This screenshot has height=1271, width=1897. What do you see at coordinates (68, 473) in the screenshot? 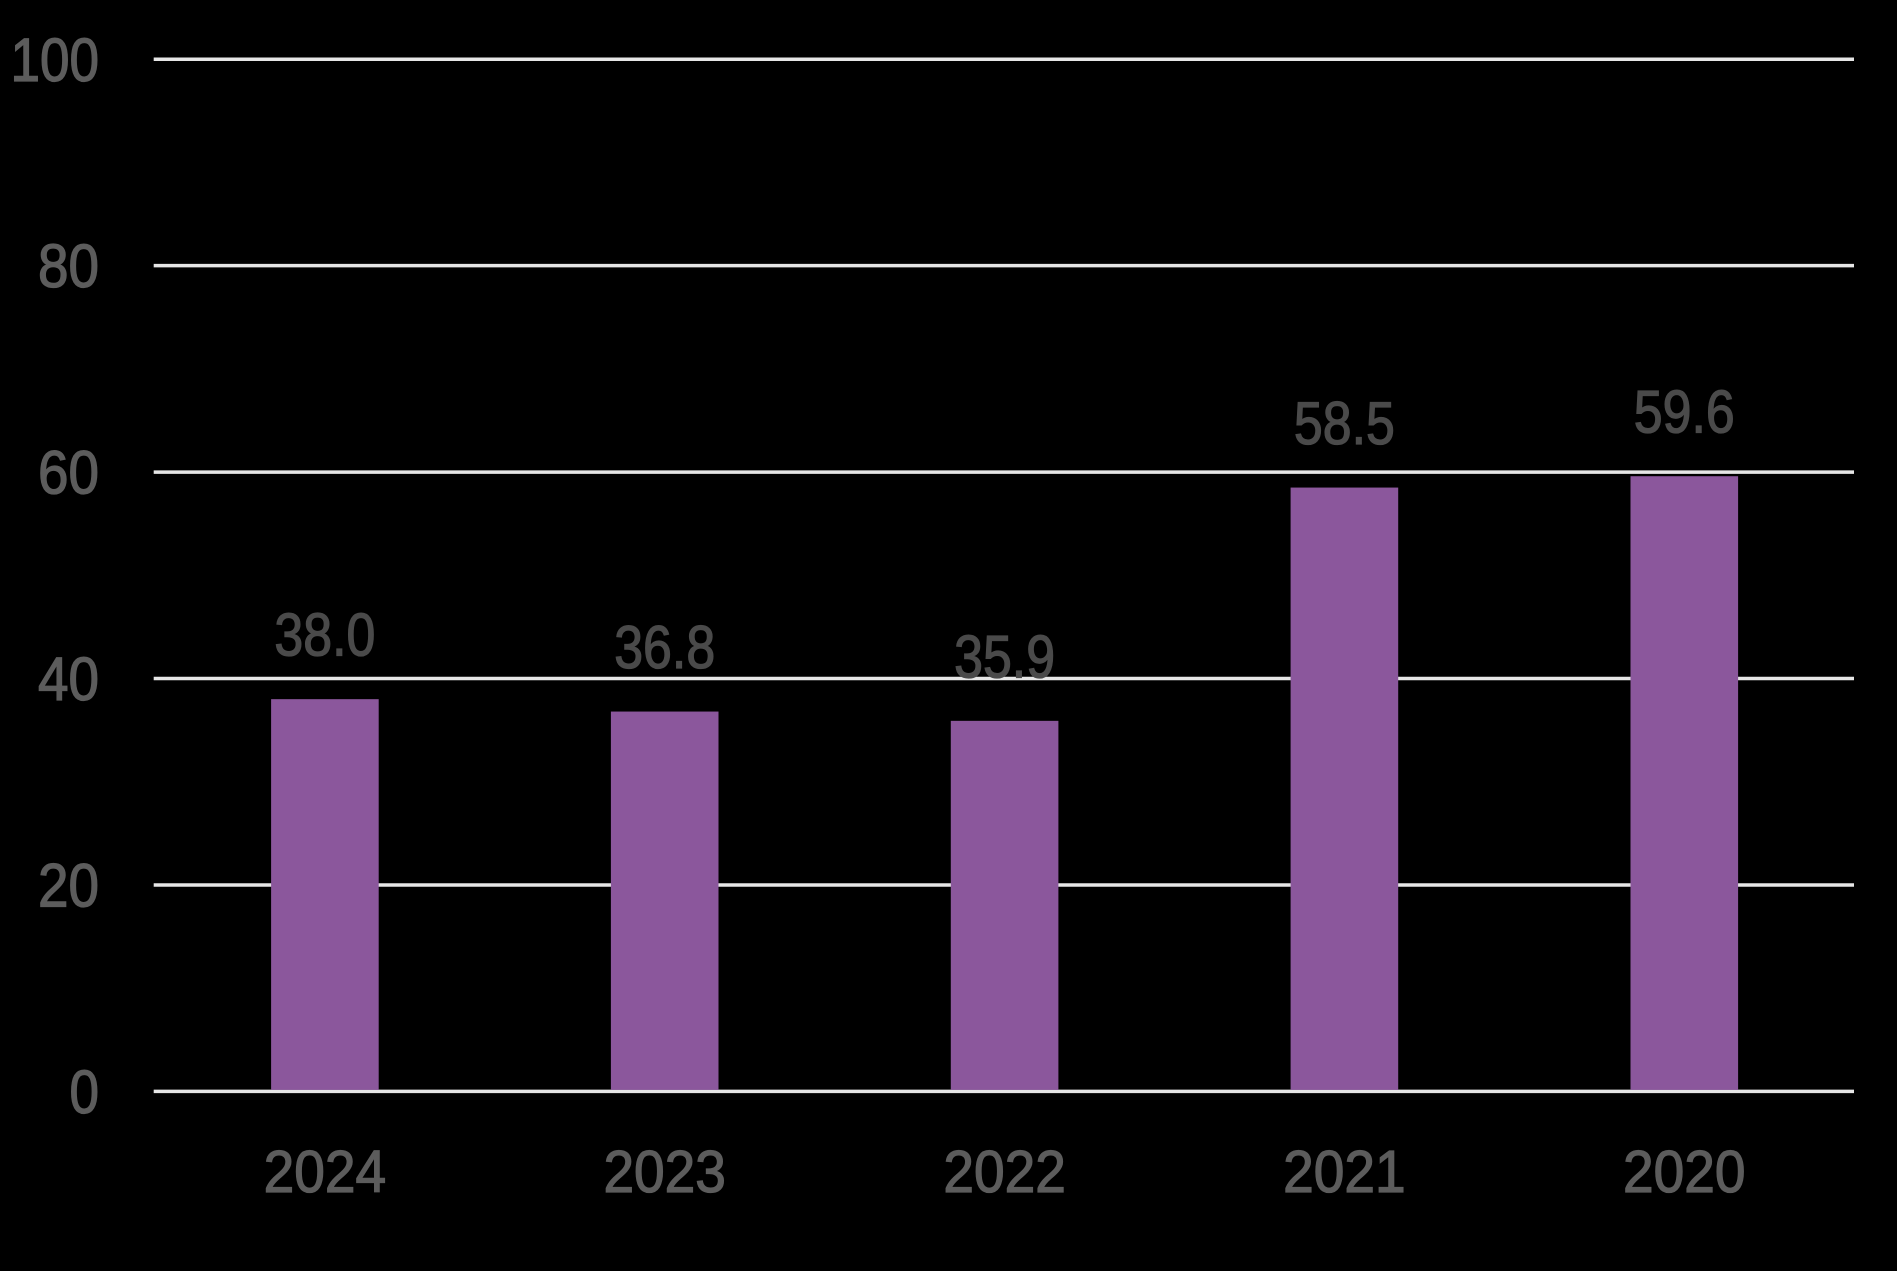
I see `svg-text: 60` at bounding box center [68, 473].